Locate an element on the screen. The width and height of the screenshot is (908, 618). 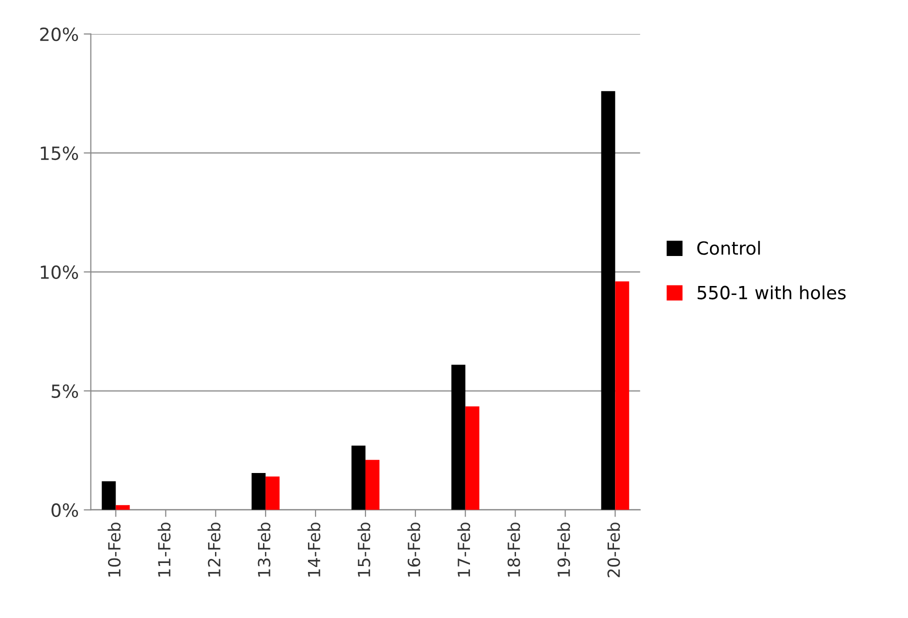
x-tick-label: 10-Feb is located at coordinates (114, 549).